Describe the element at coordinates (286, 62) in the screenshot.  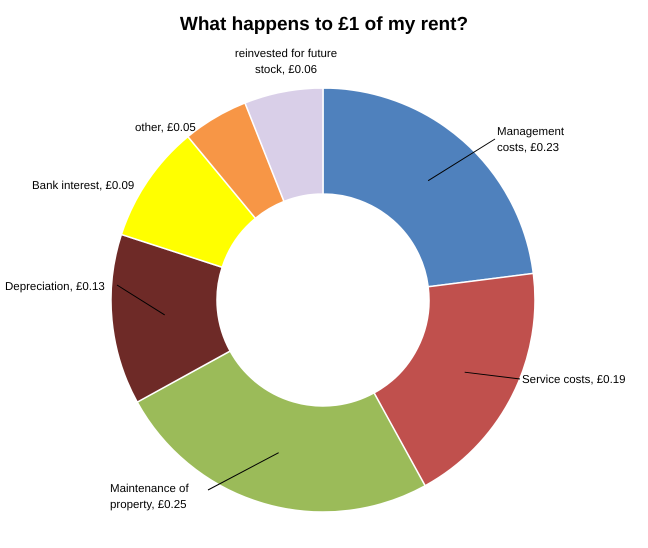
I see `slice-label: reinvested for future stock, £0.06` at that location.